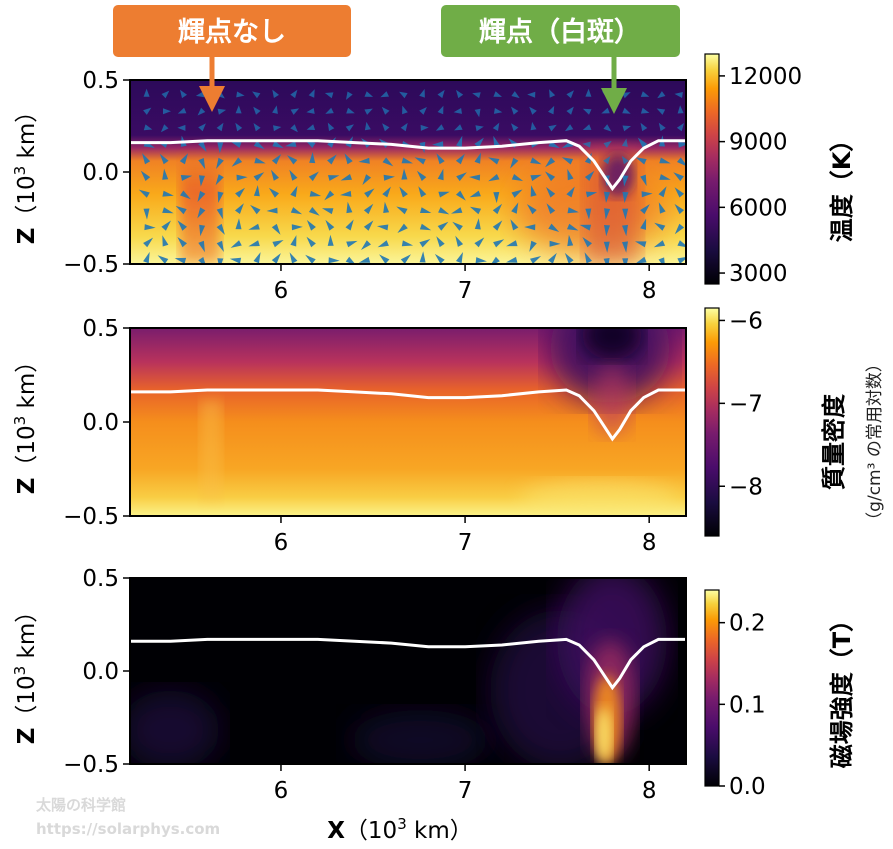 This screenshot has width=893, height=849. Describe the element at coordinates (780, 170) in the screenshot. I see `temperature-colorbar: 12000 9000 6000 3000 温度（K）` at that location.